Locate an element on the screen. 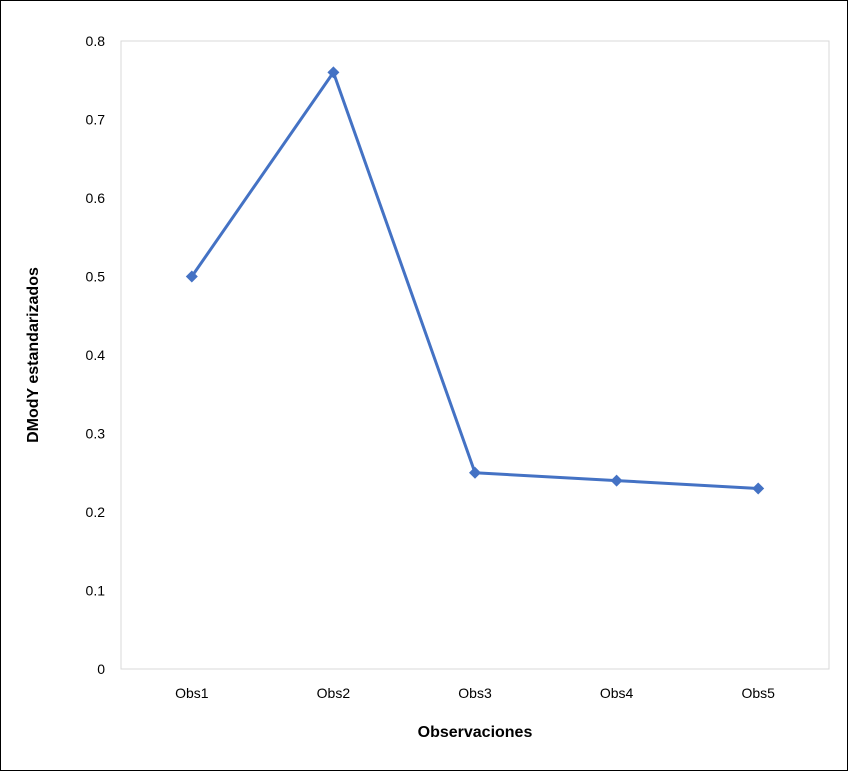 This screenshot has width=848, height=771. x-tick-label: Obs4 is located at coordinates (617, 693).